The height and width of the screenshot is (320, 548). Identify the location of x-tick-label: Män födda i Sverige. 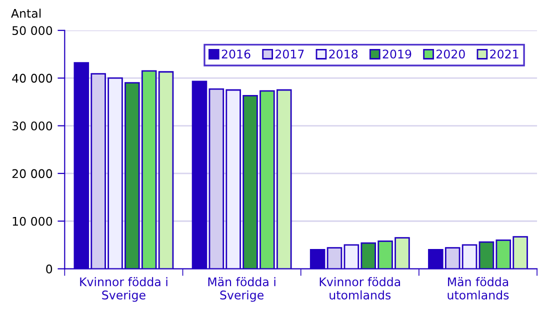
(242, 289).